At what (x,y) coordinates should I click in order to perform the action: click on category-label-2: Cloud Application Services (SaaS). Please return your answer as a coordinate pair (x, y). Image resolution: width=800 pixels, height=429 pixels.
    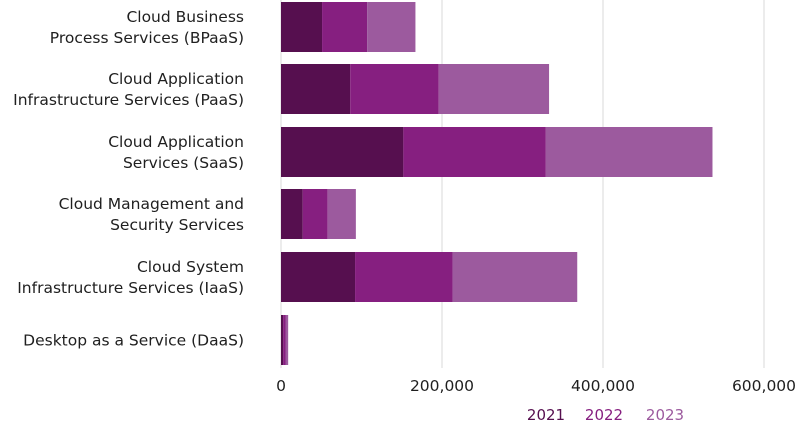
    Looking at the image, I should click on (176, 152).